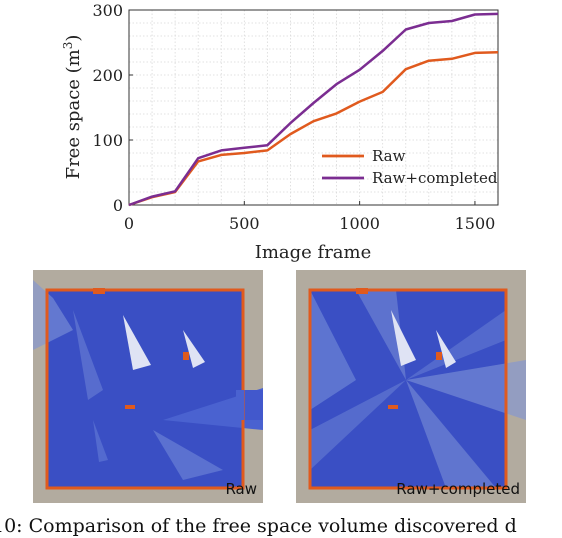 This screenshot has width=562, height=538. What do you see at coordinates (435, 178) in the screenshot?
I see `legend-label: Raw+completed` at bounding box center [435, 178].